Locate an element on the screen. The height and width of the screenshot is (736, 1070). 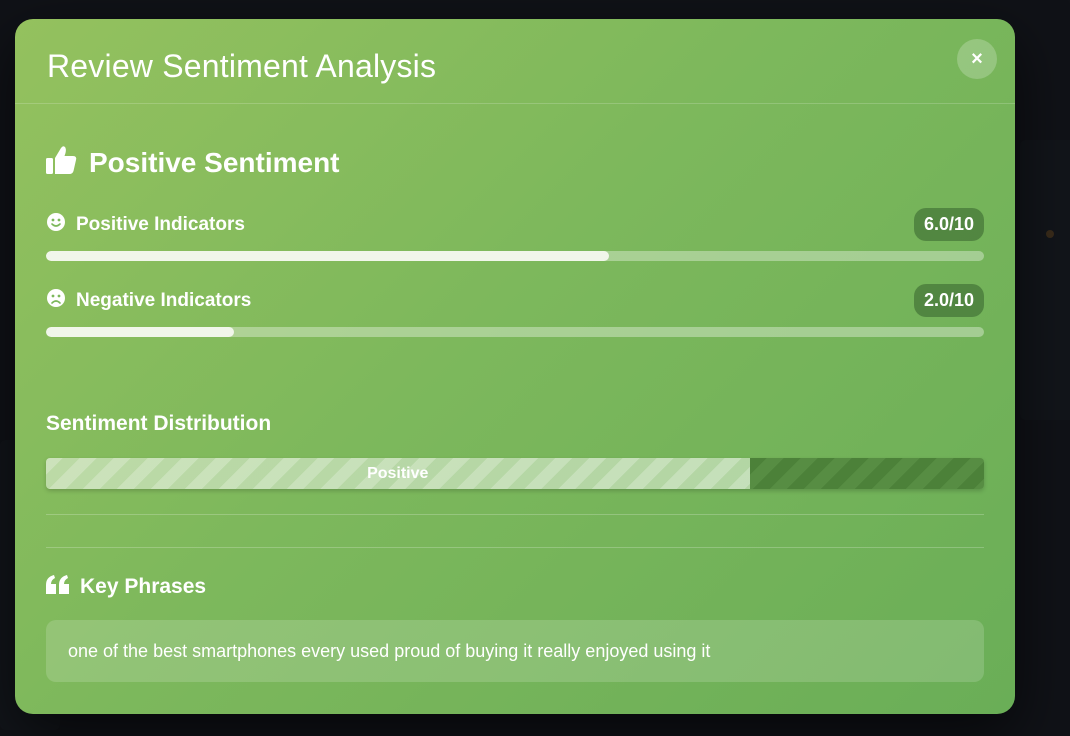
frown-icon is located at coordinates (56, 300).